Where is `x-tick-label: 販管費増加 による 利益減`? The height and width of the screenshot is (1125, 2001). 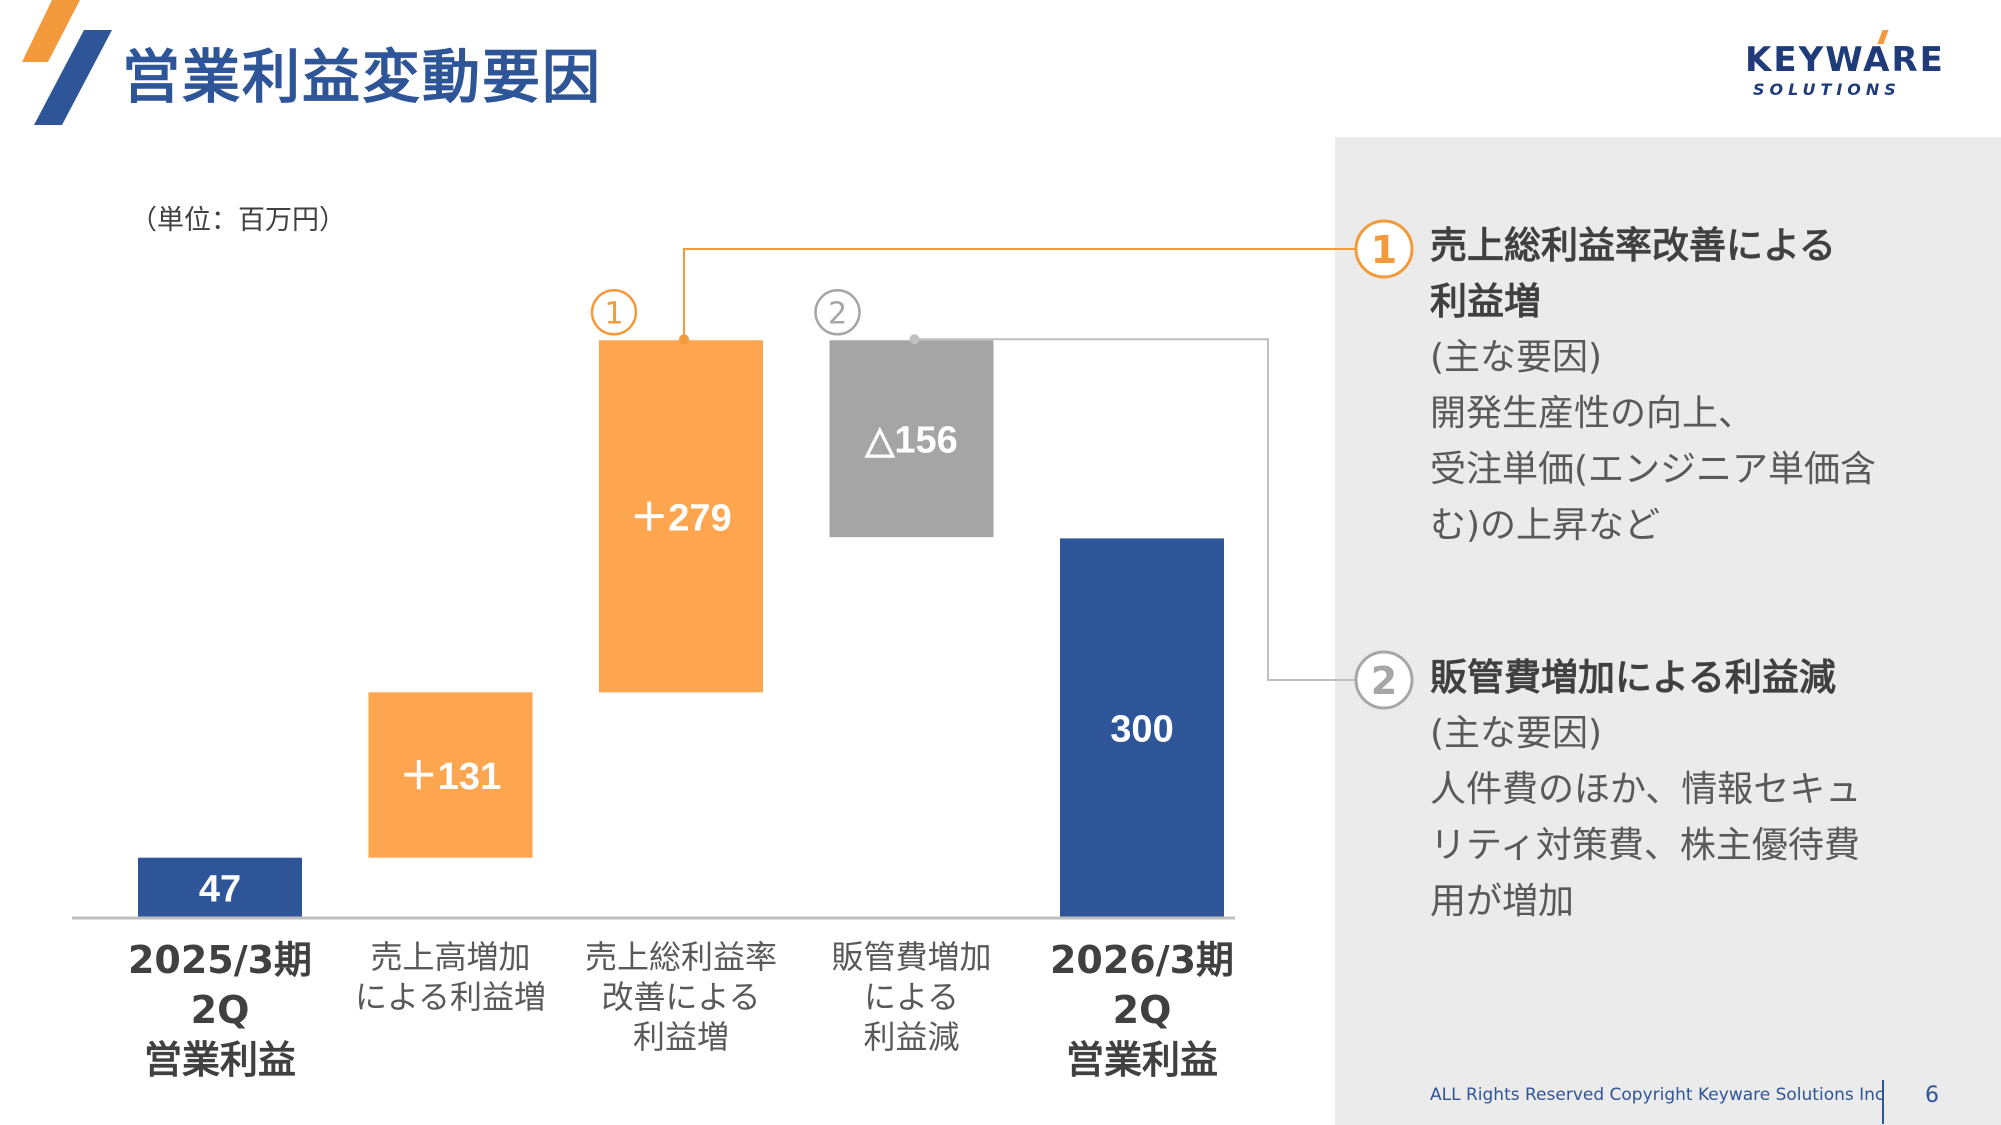
x-tick-label: 販管費増加 による 利益減 is located at coordinates (911, 997).